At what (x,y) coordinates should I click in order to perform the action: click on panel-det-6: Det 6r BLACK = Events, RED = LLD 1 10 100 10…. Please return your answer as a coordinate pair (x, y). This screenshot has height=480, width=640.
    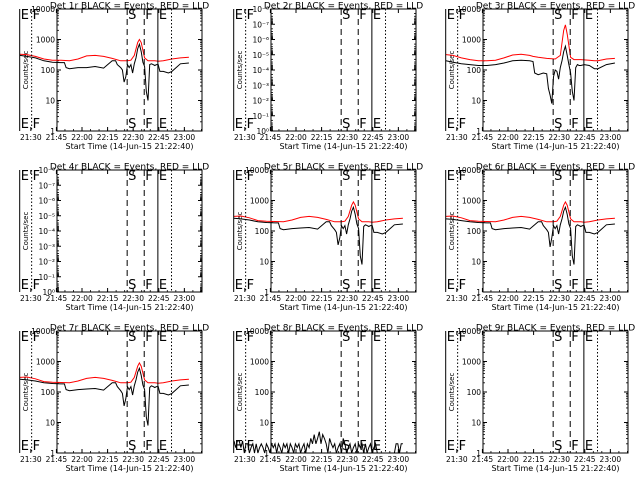
    Looking at the image, I should click on (540, 237).